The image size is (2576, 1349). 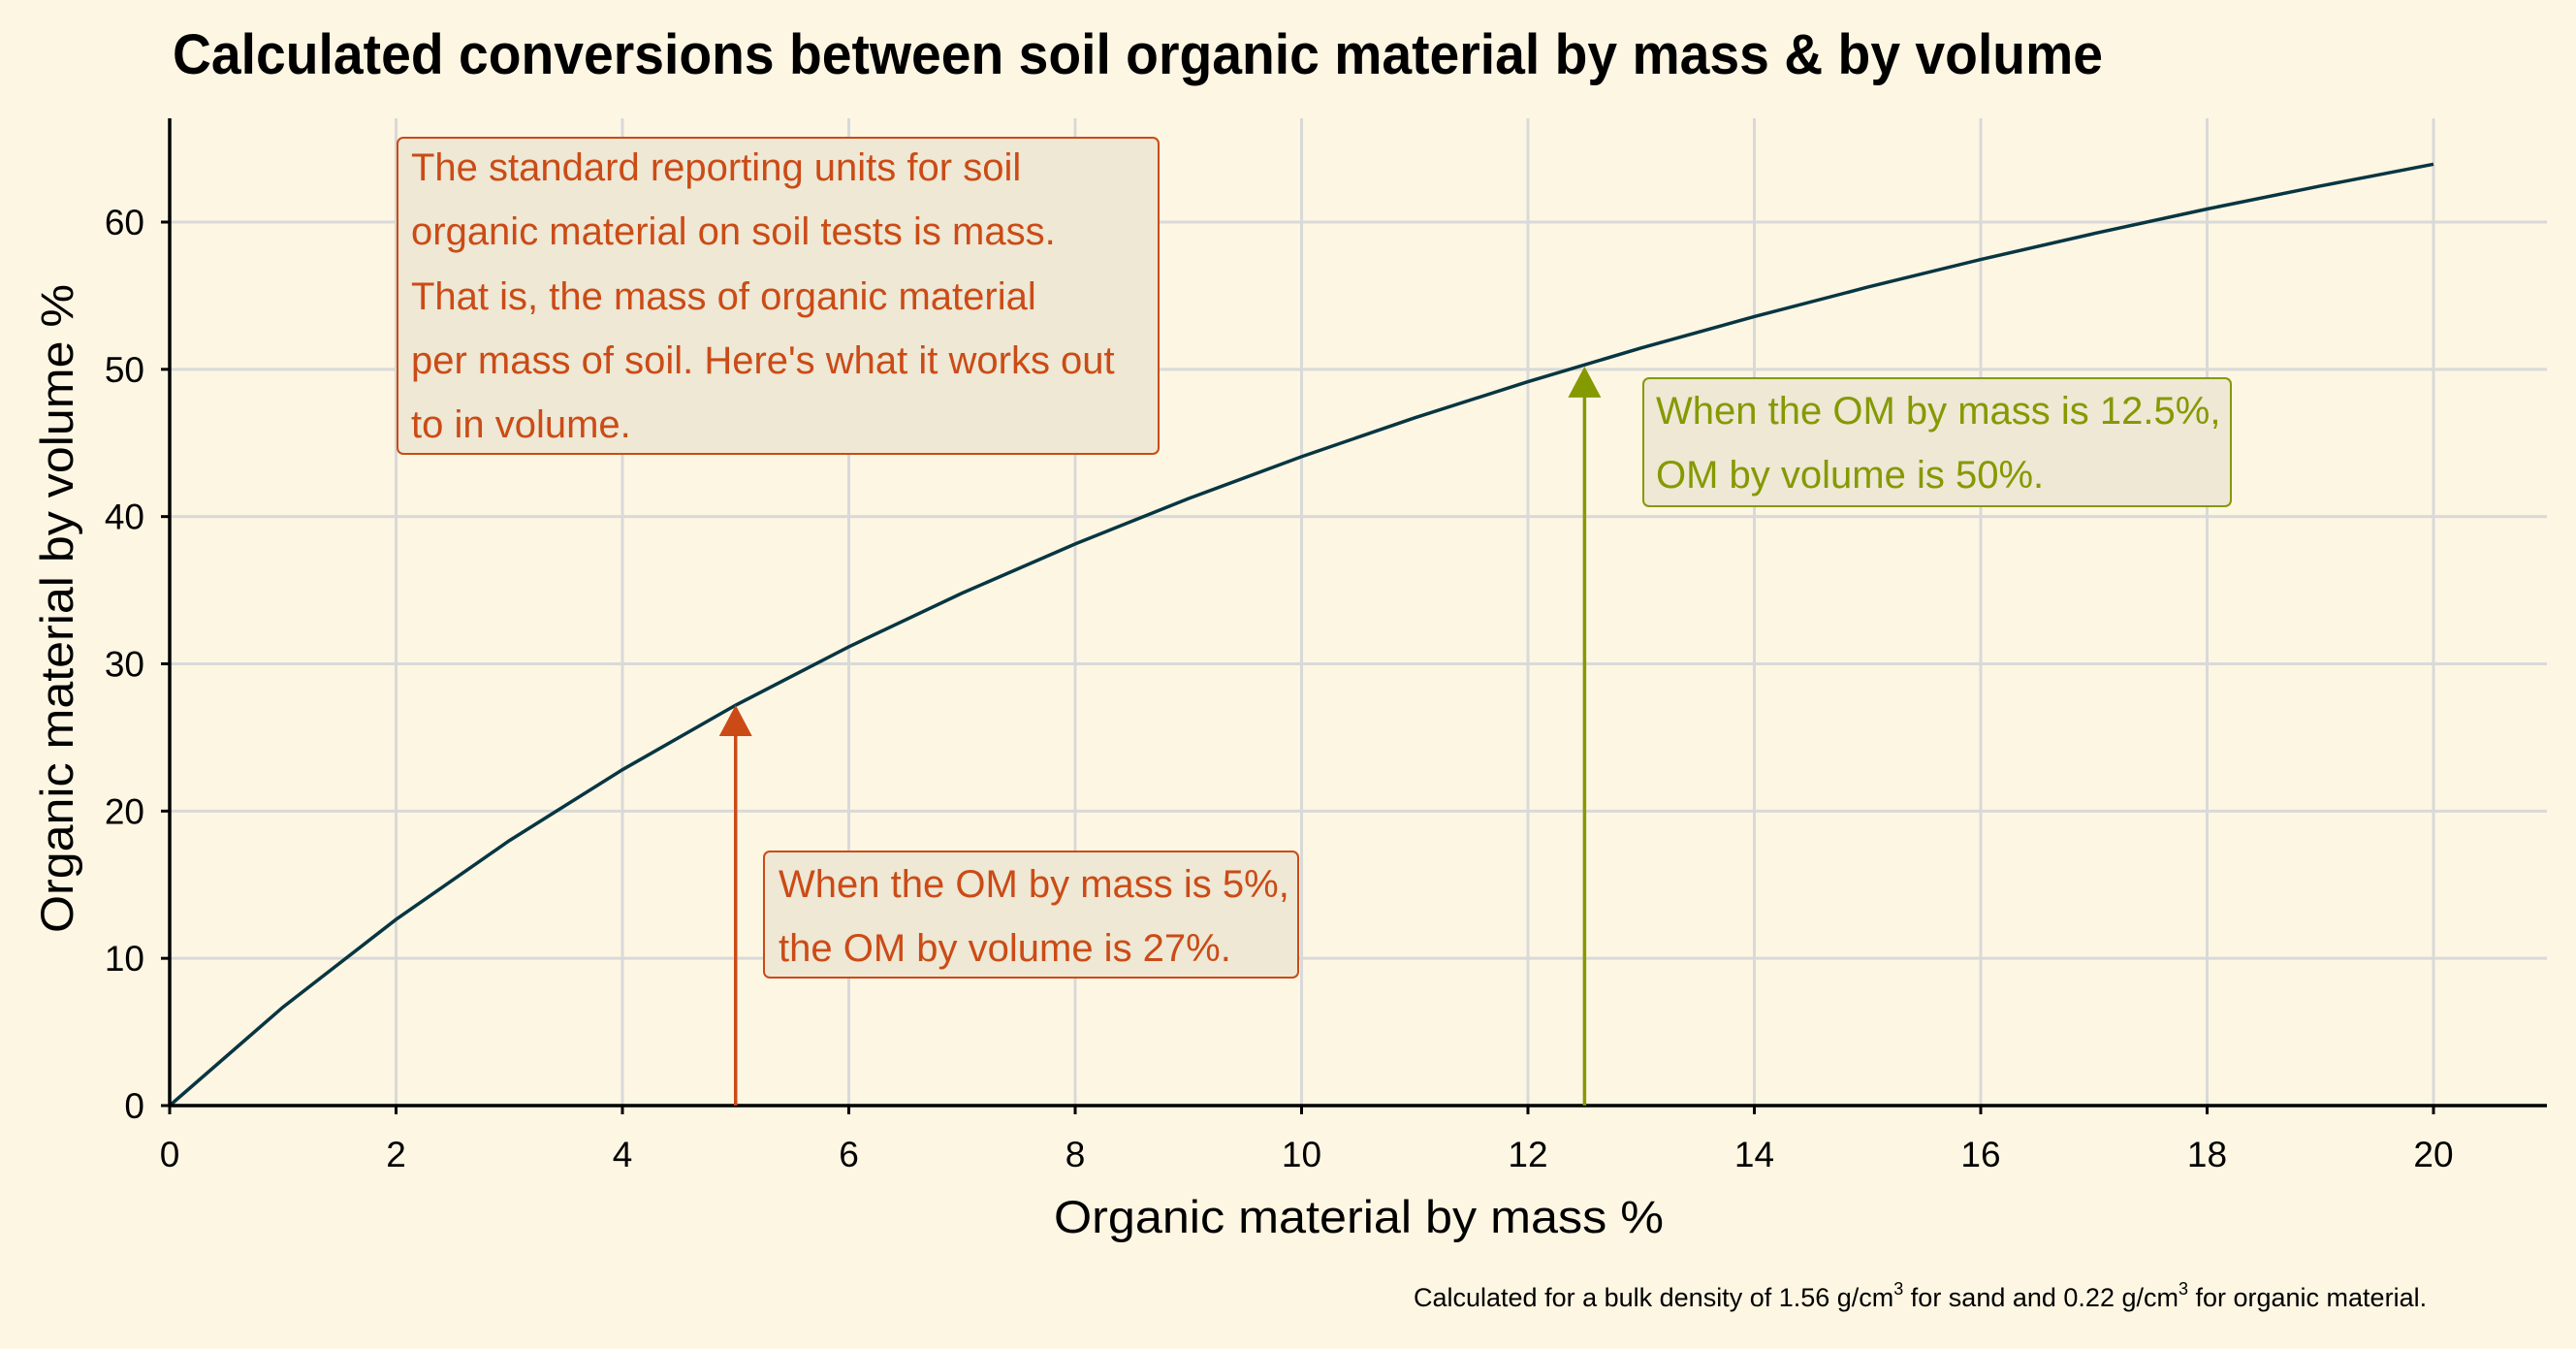 I want to click on x-axis-label: Organic material by mass %, so click(x=1359, y=1216).